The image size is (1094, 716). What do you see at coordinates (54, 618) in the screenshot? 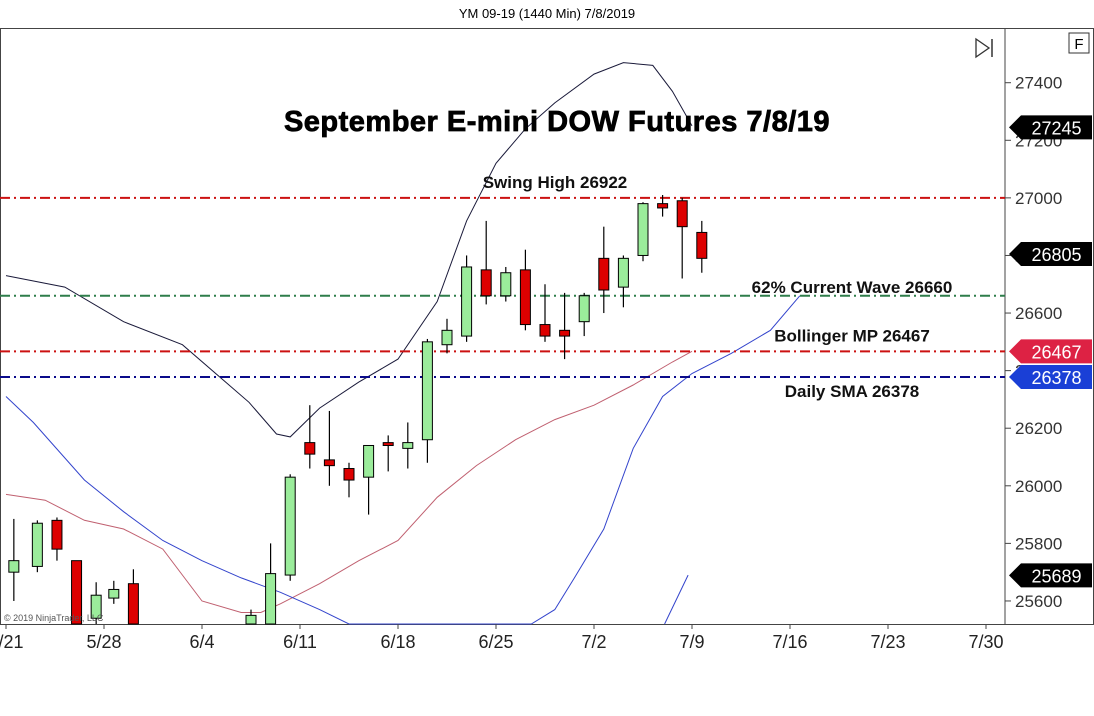
I see `copyright-watermark: © 2019 NinjaTrader, LLC` at bounding box center [54, 618].